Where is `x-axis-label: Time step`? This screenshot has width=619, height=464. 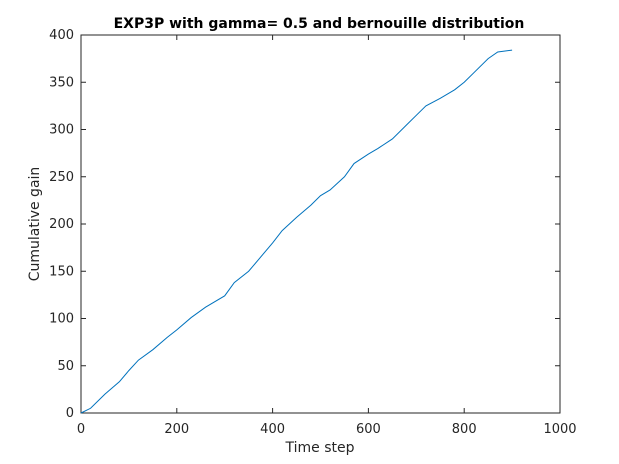
x-axis-label: Time step is located at coordinates (320, 448).